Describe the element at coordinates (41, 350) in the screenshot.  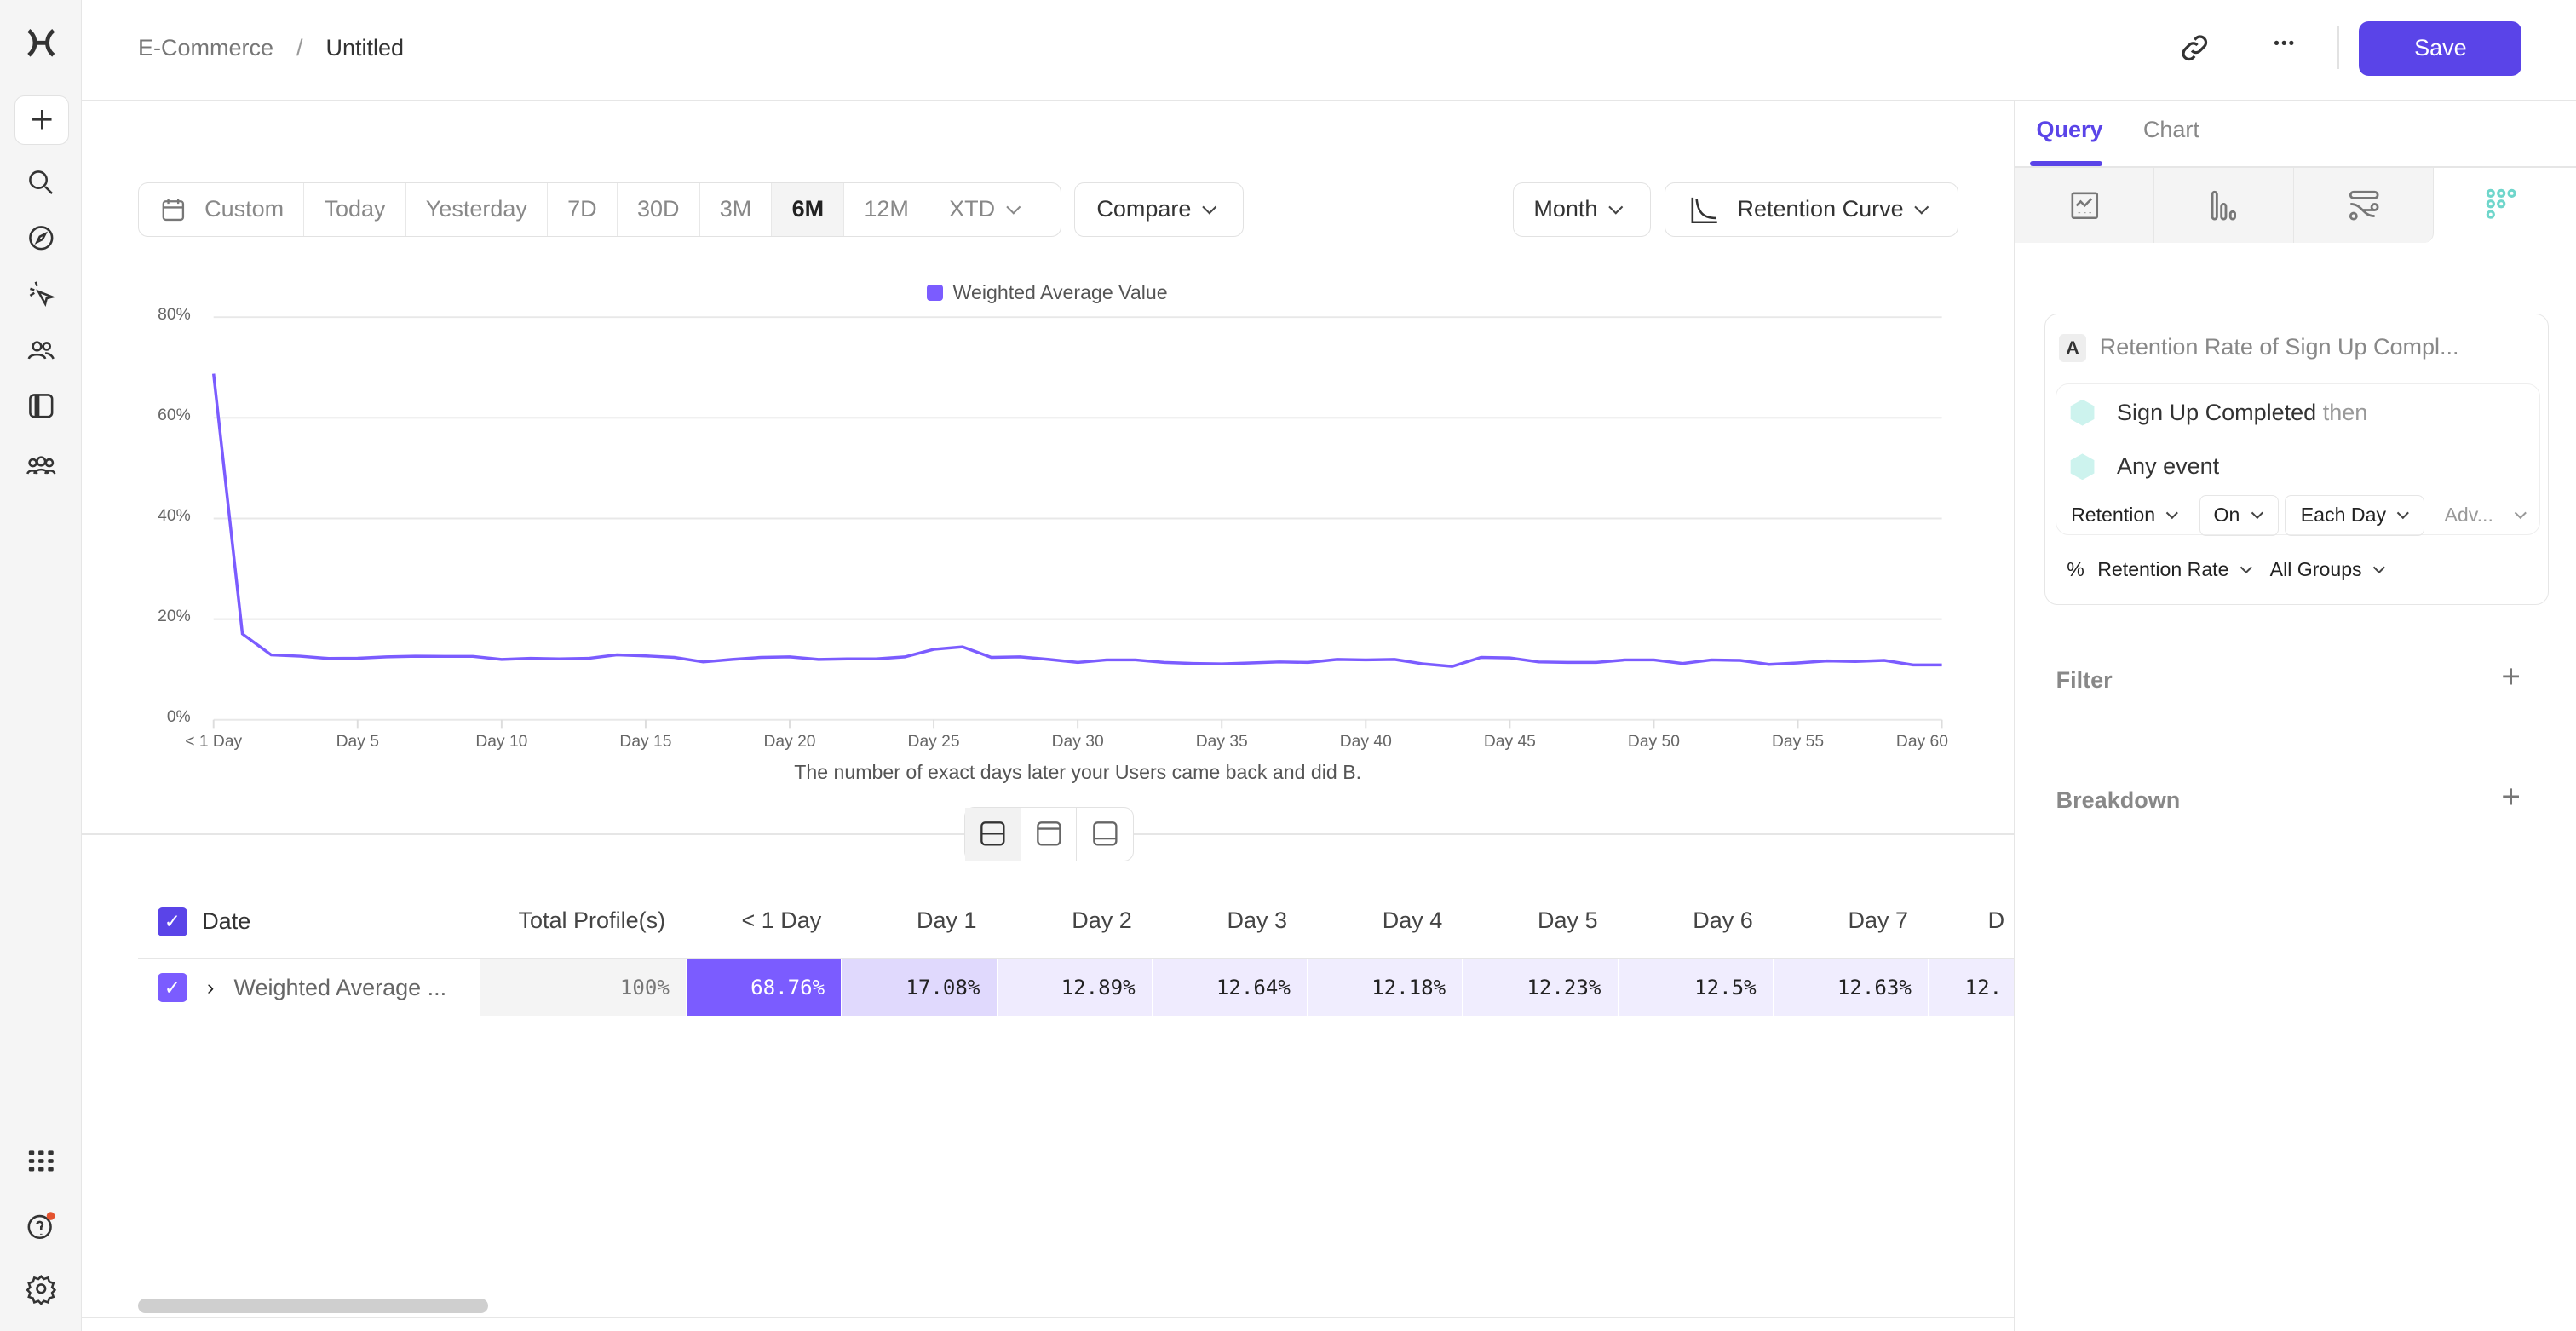
I see `users-icon` at that location.